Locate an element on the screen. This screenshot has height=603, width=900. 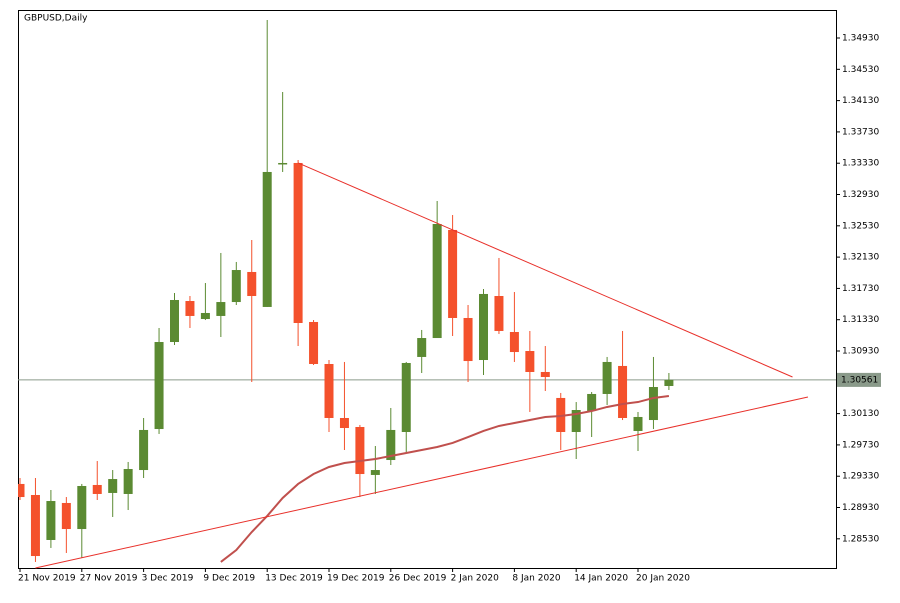
x-tick-label: 19 Dec 2019 is located at coordinates (356, 579).